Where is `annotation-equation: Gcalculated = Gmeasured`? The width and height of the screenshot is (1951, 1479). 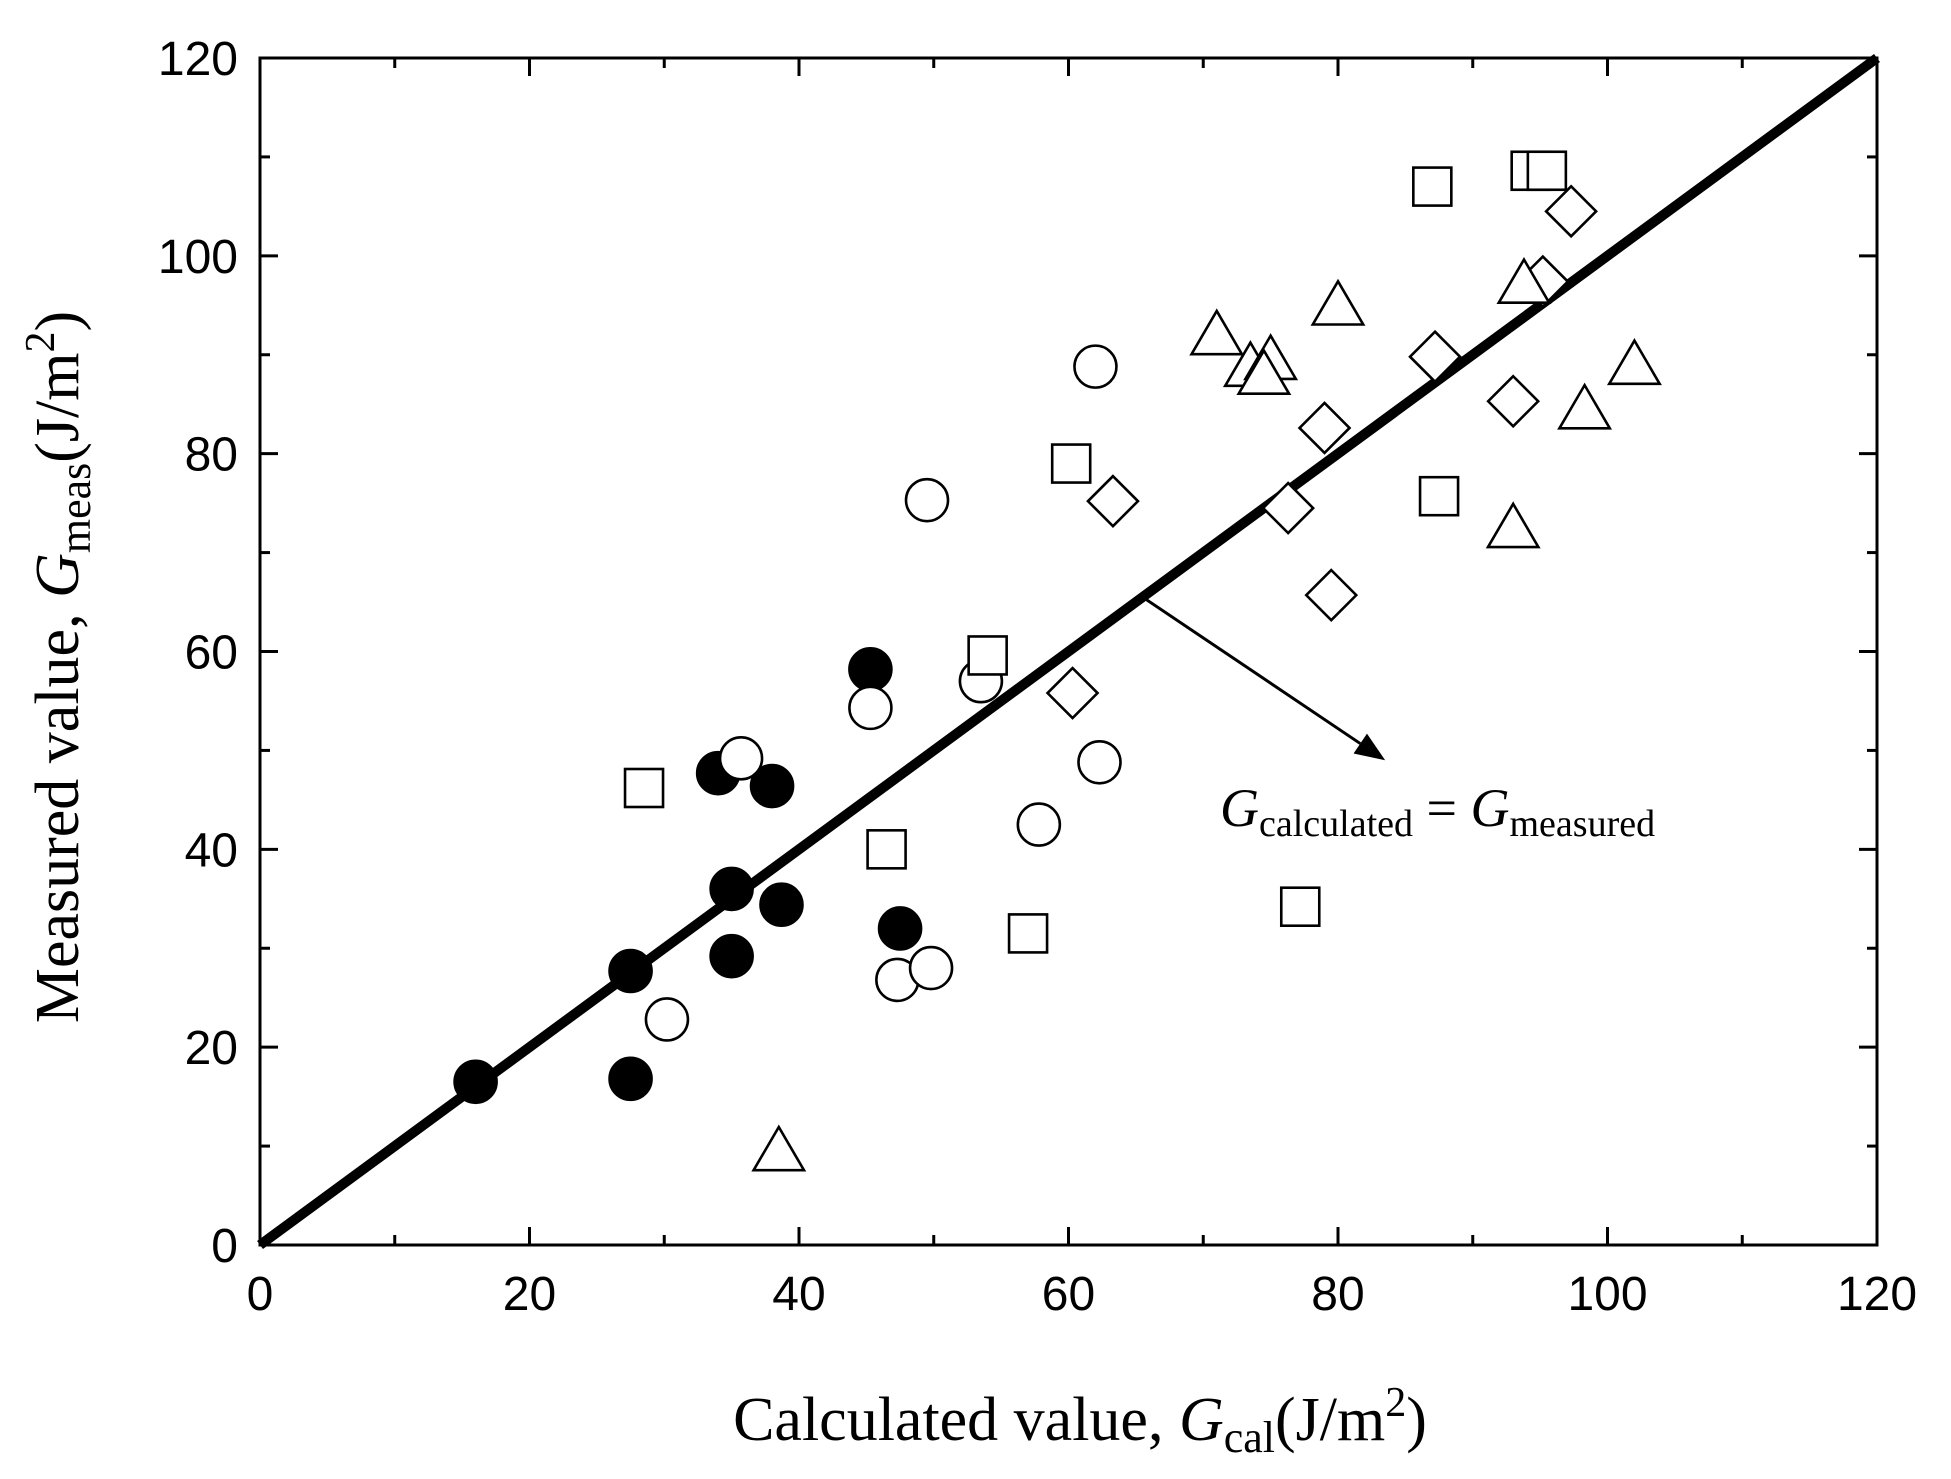 annotation-equation: Gcalculated = Gmeasured is located at coordinates (1437, 811).